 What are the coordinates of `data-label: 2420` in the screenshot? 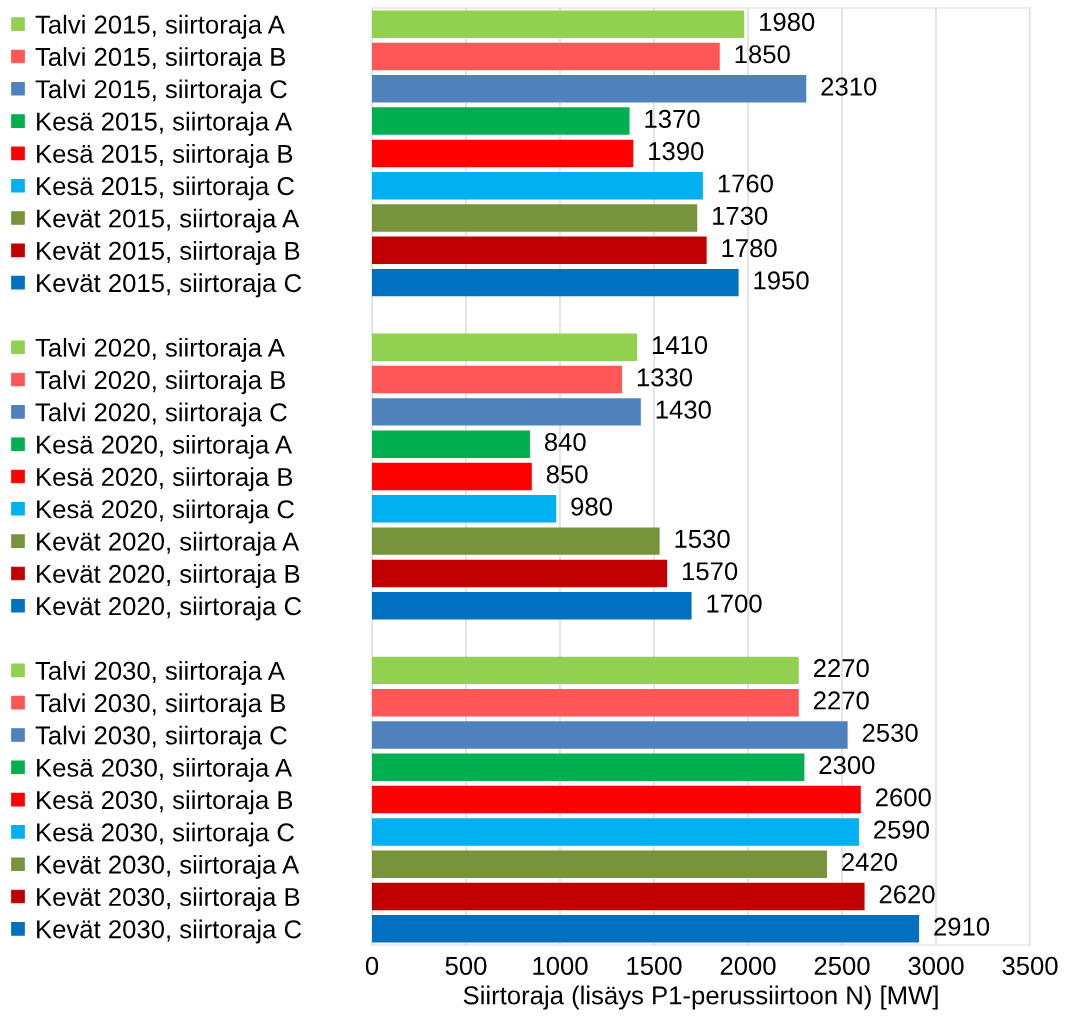 It's located at (869, 862).